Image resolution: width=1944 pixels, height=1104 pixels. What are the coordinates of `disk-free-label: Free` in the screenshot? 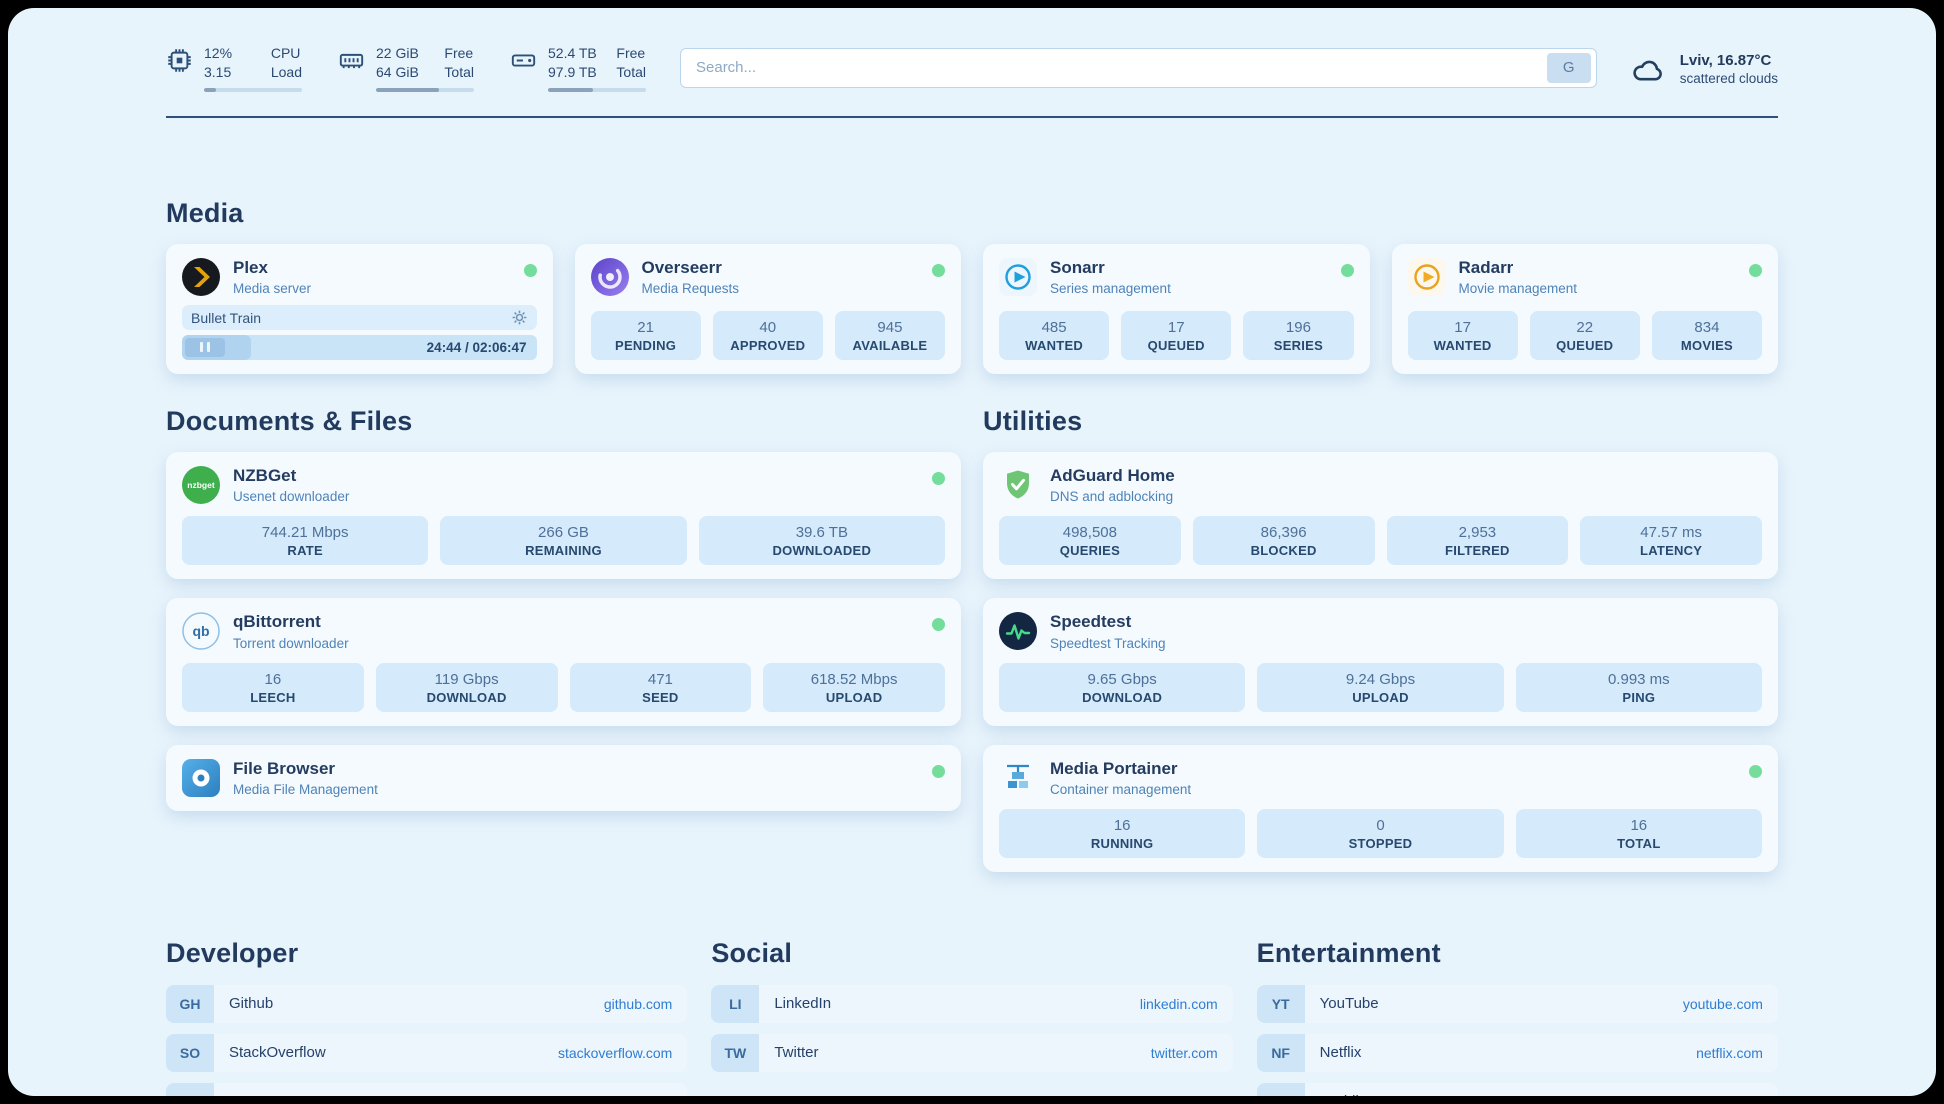 It's located at (631, 53).